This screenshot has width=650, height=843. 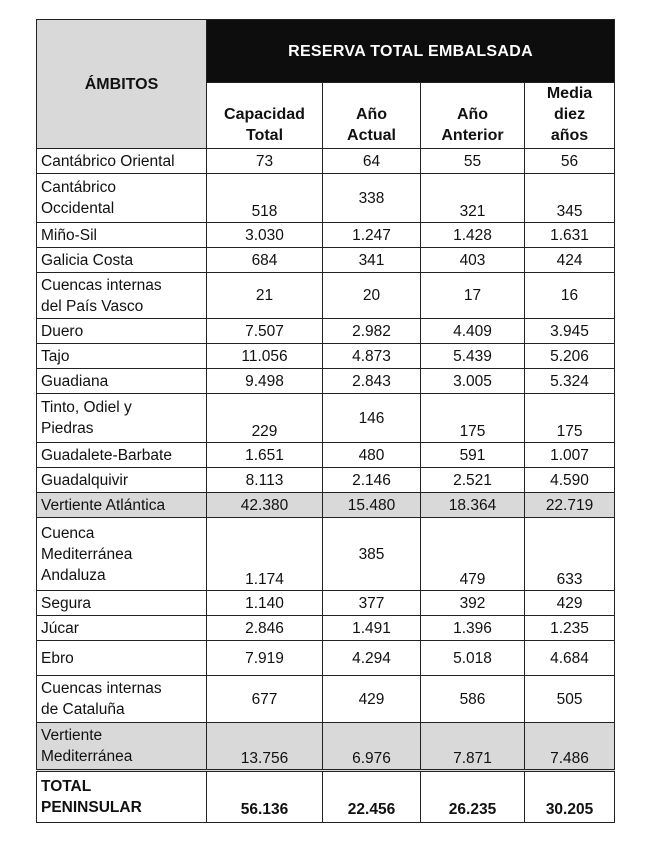 I want to click on column-header-line: Total, so click(x=264, y=135).